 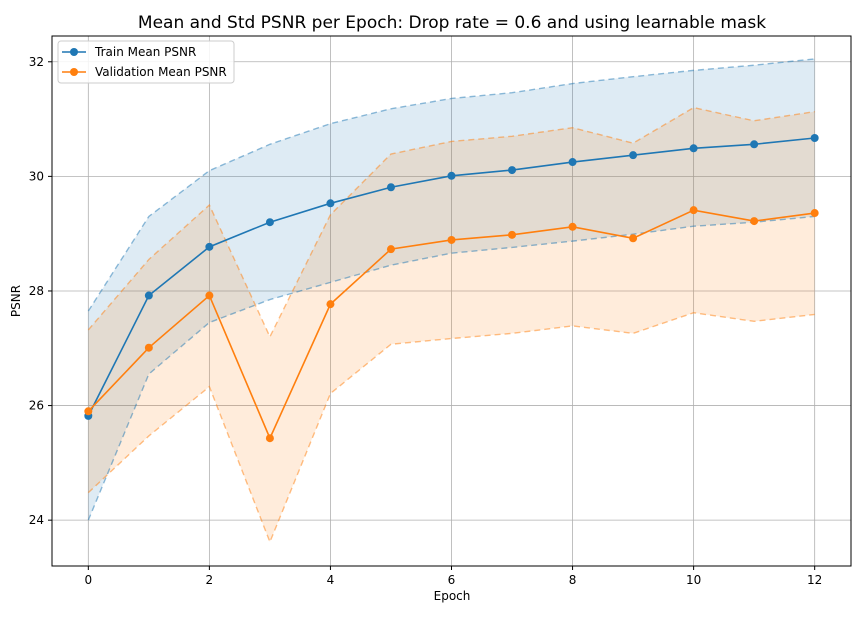 I want to click on legend-marker-train, so click(x=74, y=52).